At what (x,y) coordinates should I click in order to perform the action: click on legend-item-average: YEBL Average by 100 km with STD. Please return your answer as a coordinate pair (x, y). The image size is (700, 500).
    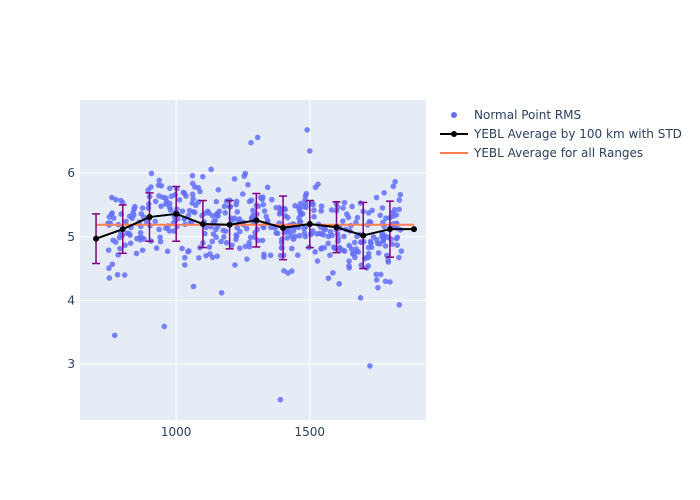
    Looking at the image, I should click on (561, 134).